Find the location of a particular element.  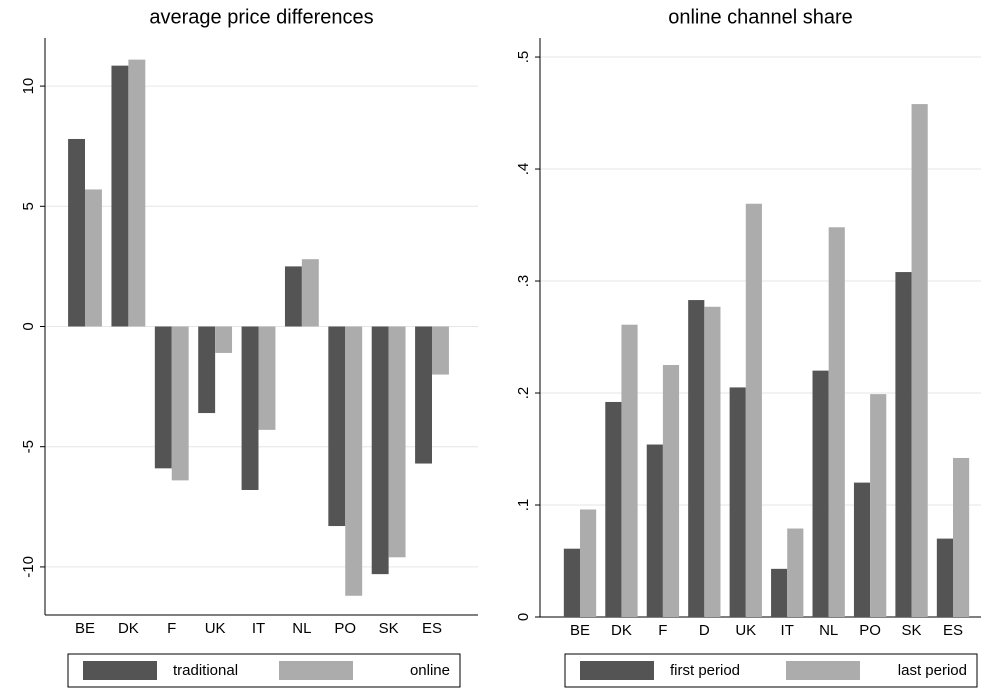

legend-label: last period is located at coordinates (932, 670).